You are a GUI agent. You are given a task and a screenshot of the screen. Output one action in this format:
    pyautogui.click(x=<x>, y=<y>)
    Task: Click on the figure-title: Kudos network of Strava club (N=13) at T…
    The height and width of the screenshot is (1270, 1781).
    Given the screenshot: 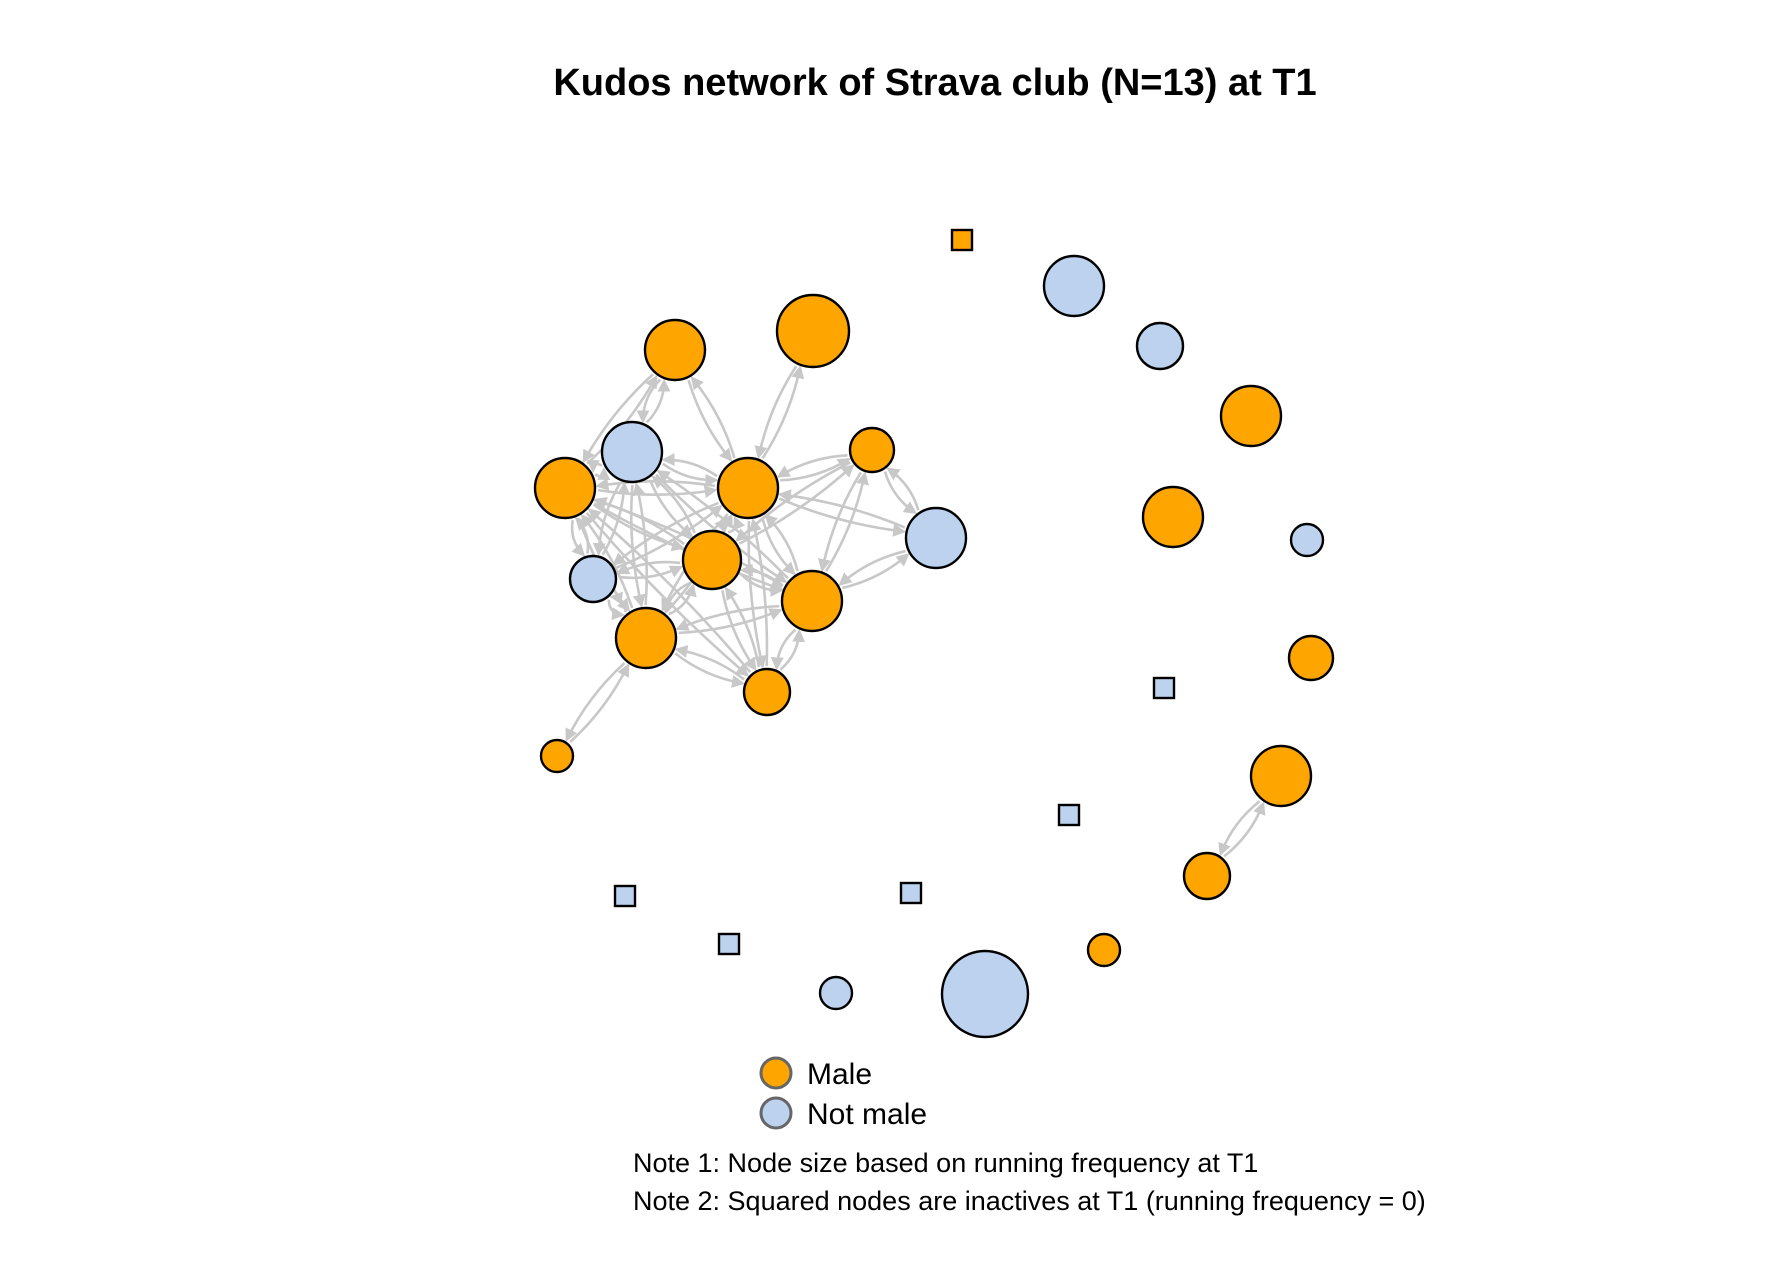 What is the action you would take?
    pyautogui.click(x=934, y=83)
    